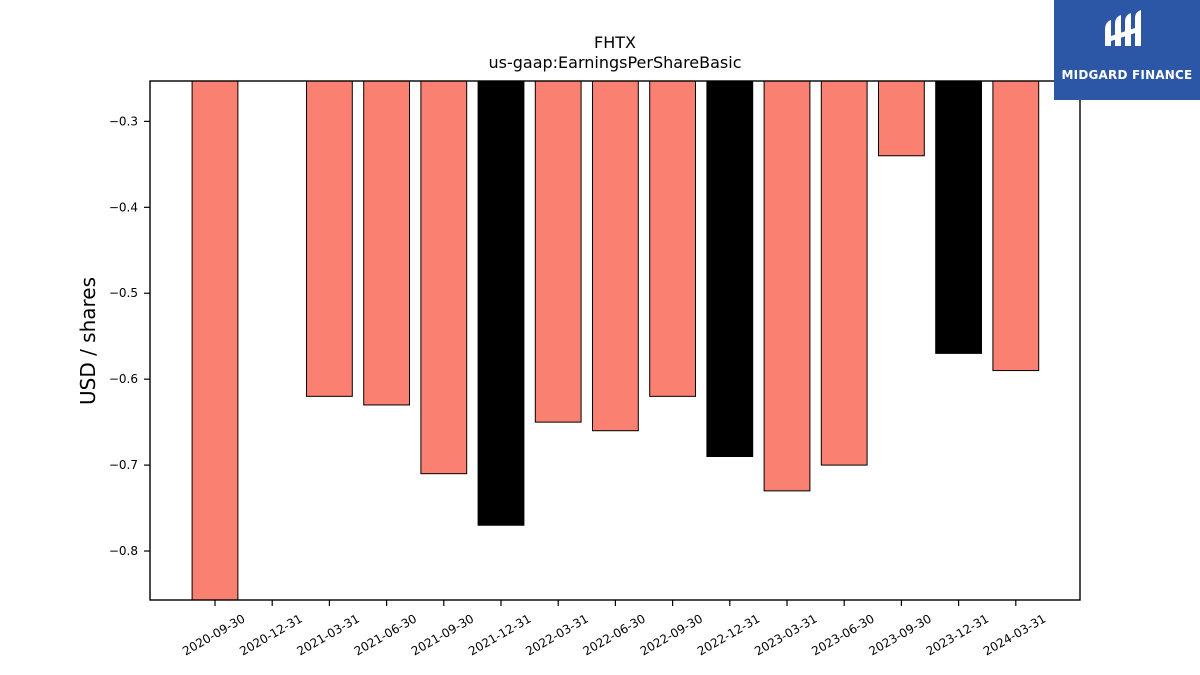 This screenshot has width=1200, height=675. What do you see at coordinates (123, 379) in the screenshot?
I see `y-tick-label: −0.6` at bounding box center [123, 379].